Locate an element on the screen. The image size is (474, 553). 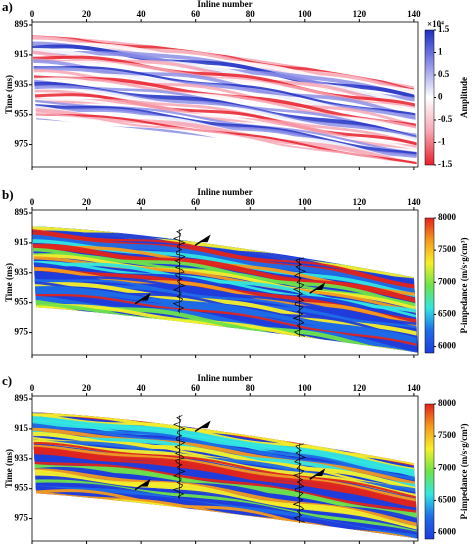
colorbar-tick-label: -1 is located at coordinates (442, 142).